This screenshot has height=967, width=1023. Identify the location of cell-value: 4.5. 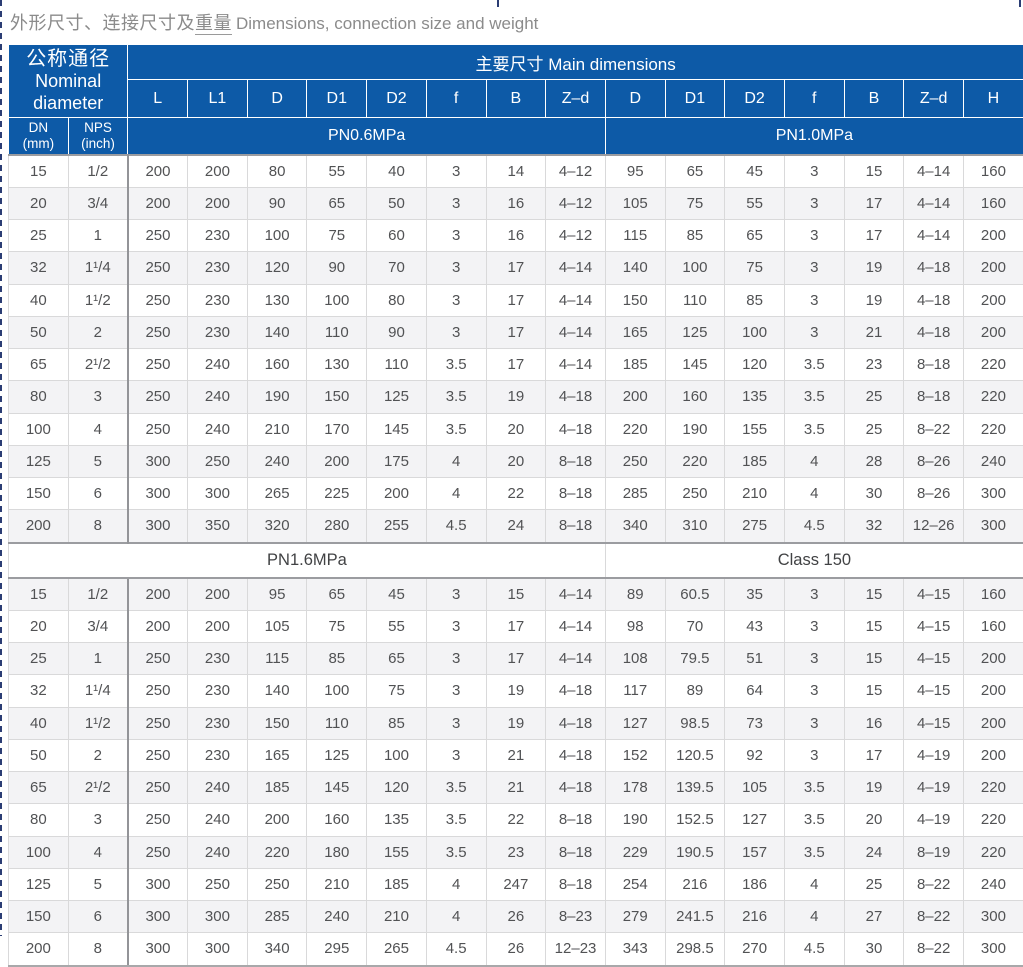
(814, 526).